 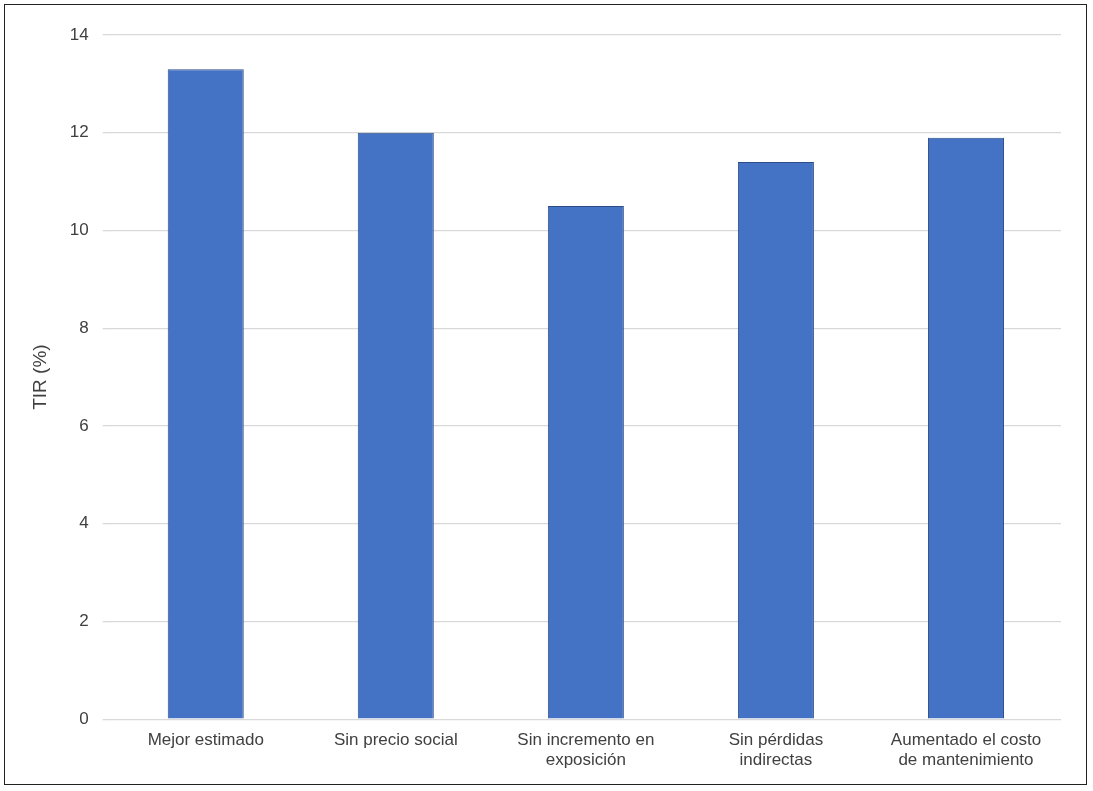 What do you see at coordinates (79, 34) in the screenshot?
I see `y-tick-label: 14` at bounding box center [79, 34].